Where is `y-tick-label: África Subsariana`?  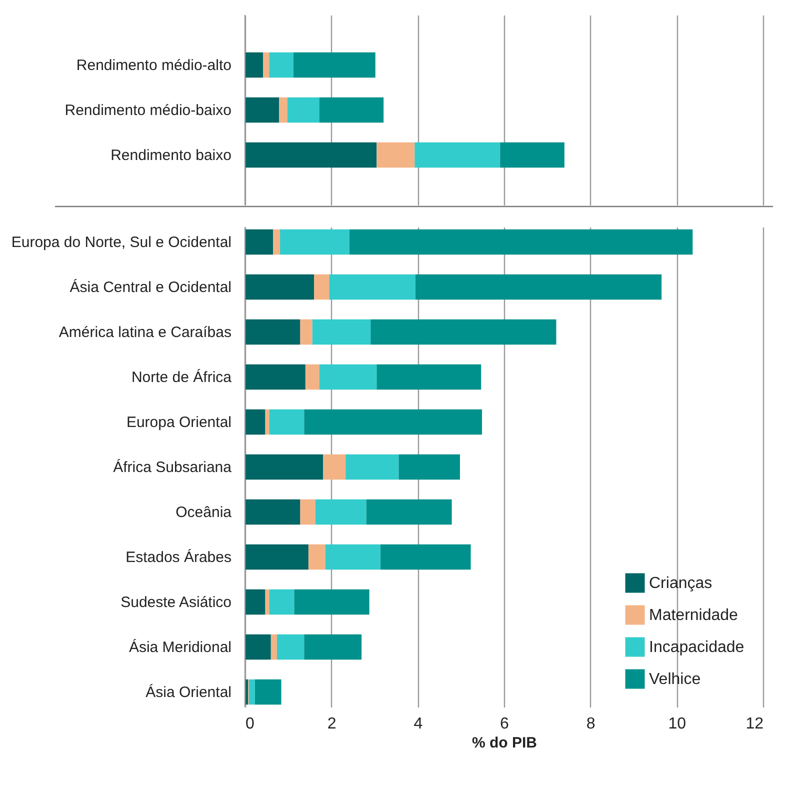 y-tick-label: África Subsariana is located at coordinates (172, 467).